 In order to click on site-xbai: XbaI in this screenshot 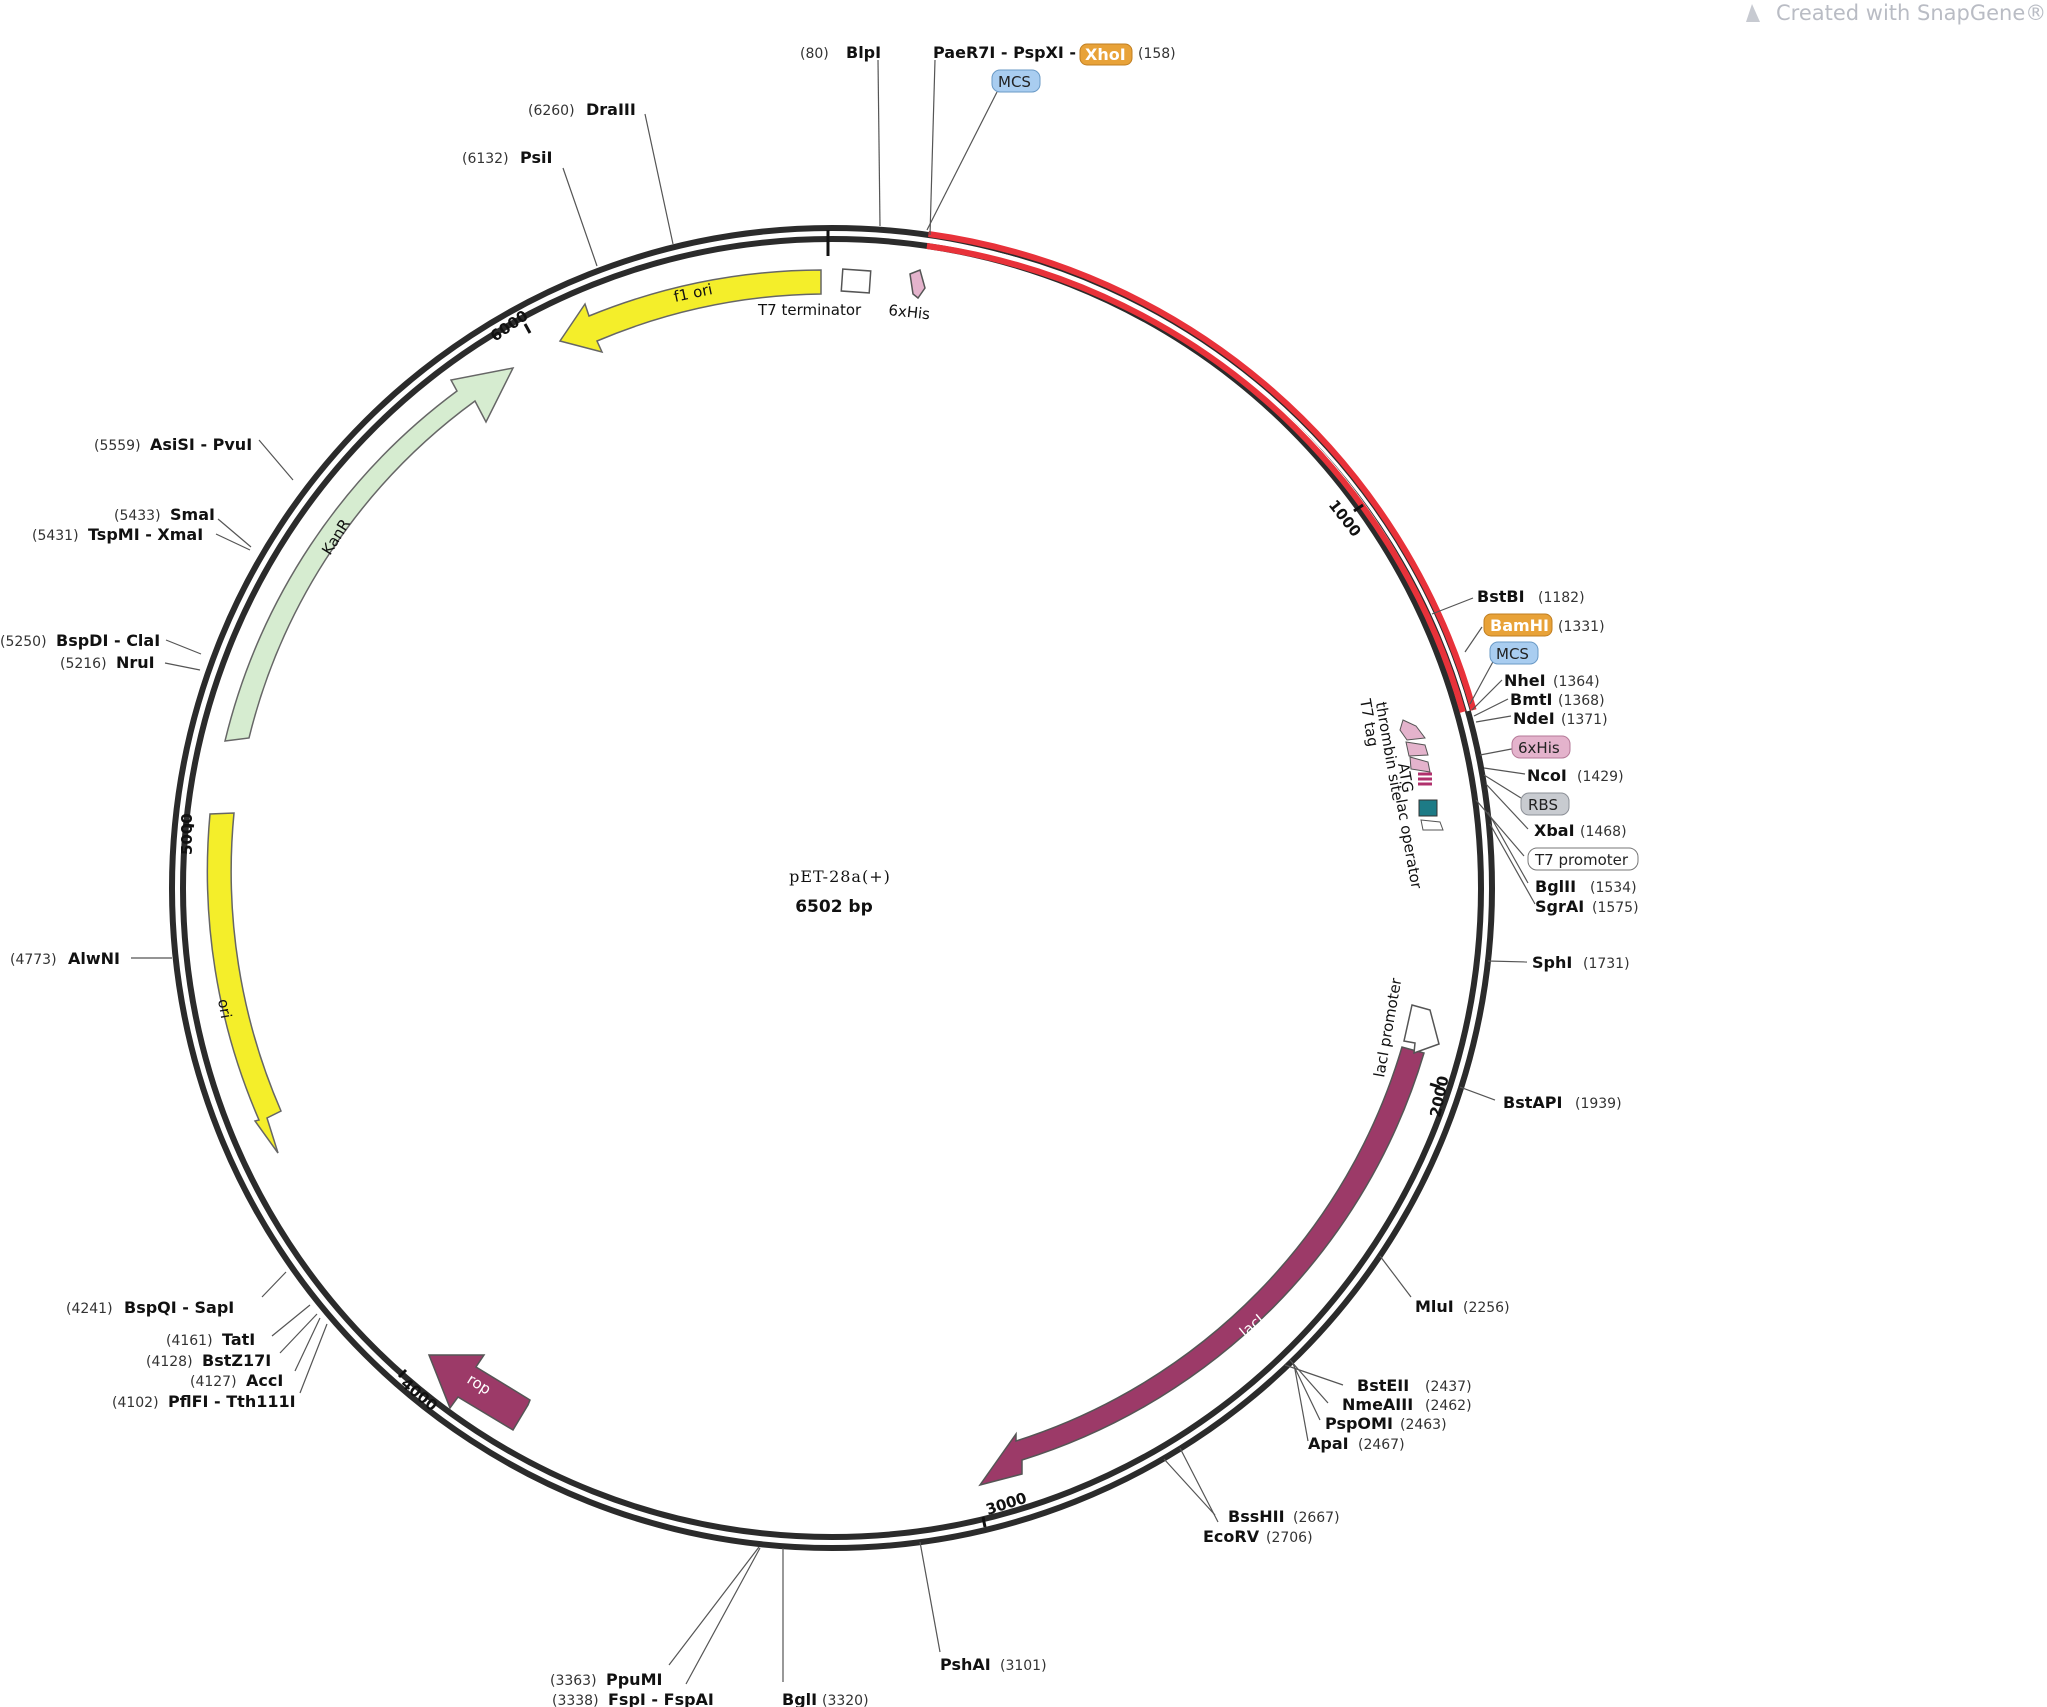, I will do `click(1554, 830)`.